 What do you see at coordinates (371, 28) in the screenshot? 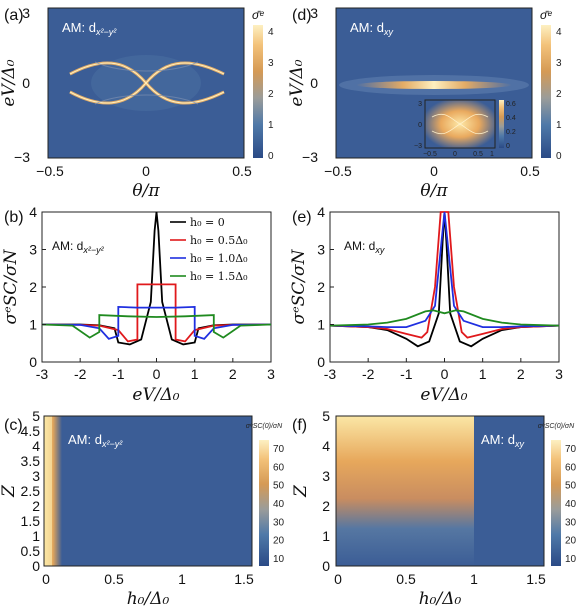
I see `annotation-d: AM: dxy` at bounding box center [371, 28].